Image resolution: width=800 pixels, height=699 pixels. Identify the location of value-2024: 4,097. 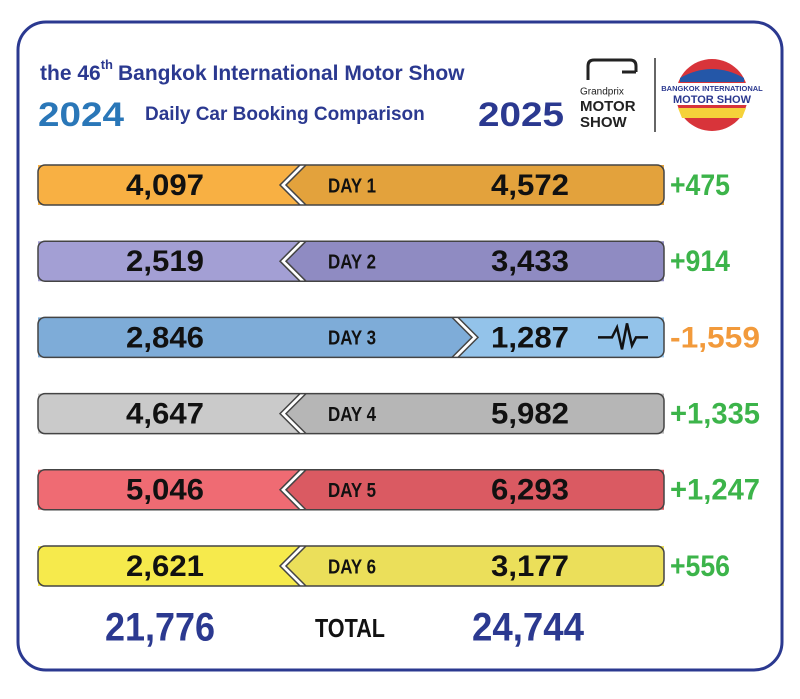
(165, 185).